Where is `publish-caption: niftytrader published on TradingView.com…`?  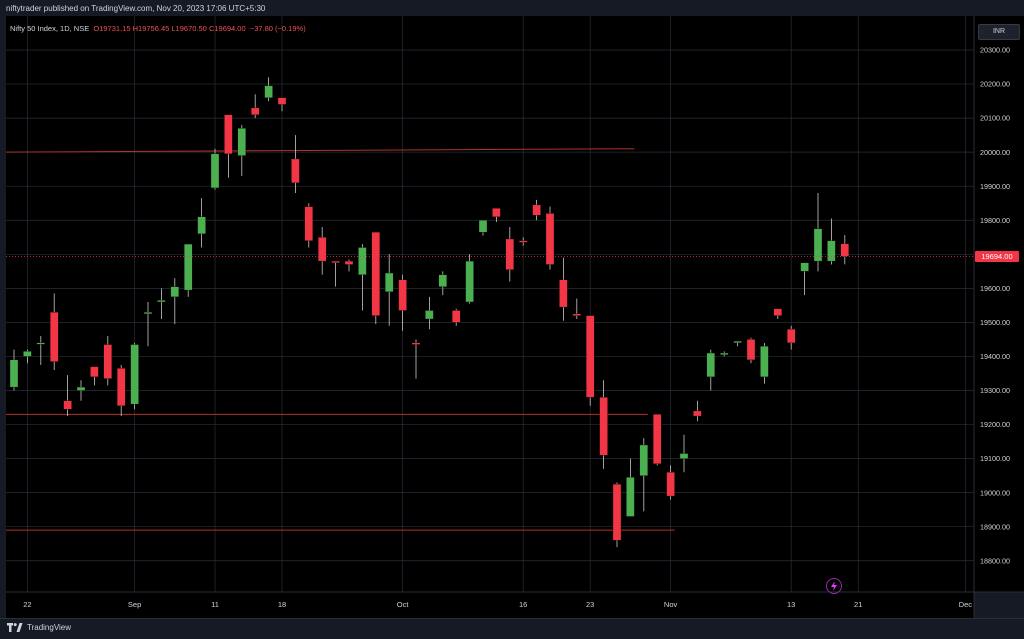
publish-caption: niftytrader published on TradingView.com… is located at coordinates (135, 11).